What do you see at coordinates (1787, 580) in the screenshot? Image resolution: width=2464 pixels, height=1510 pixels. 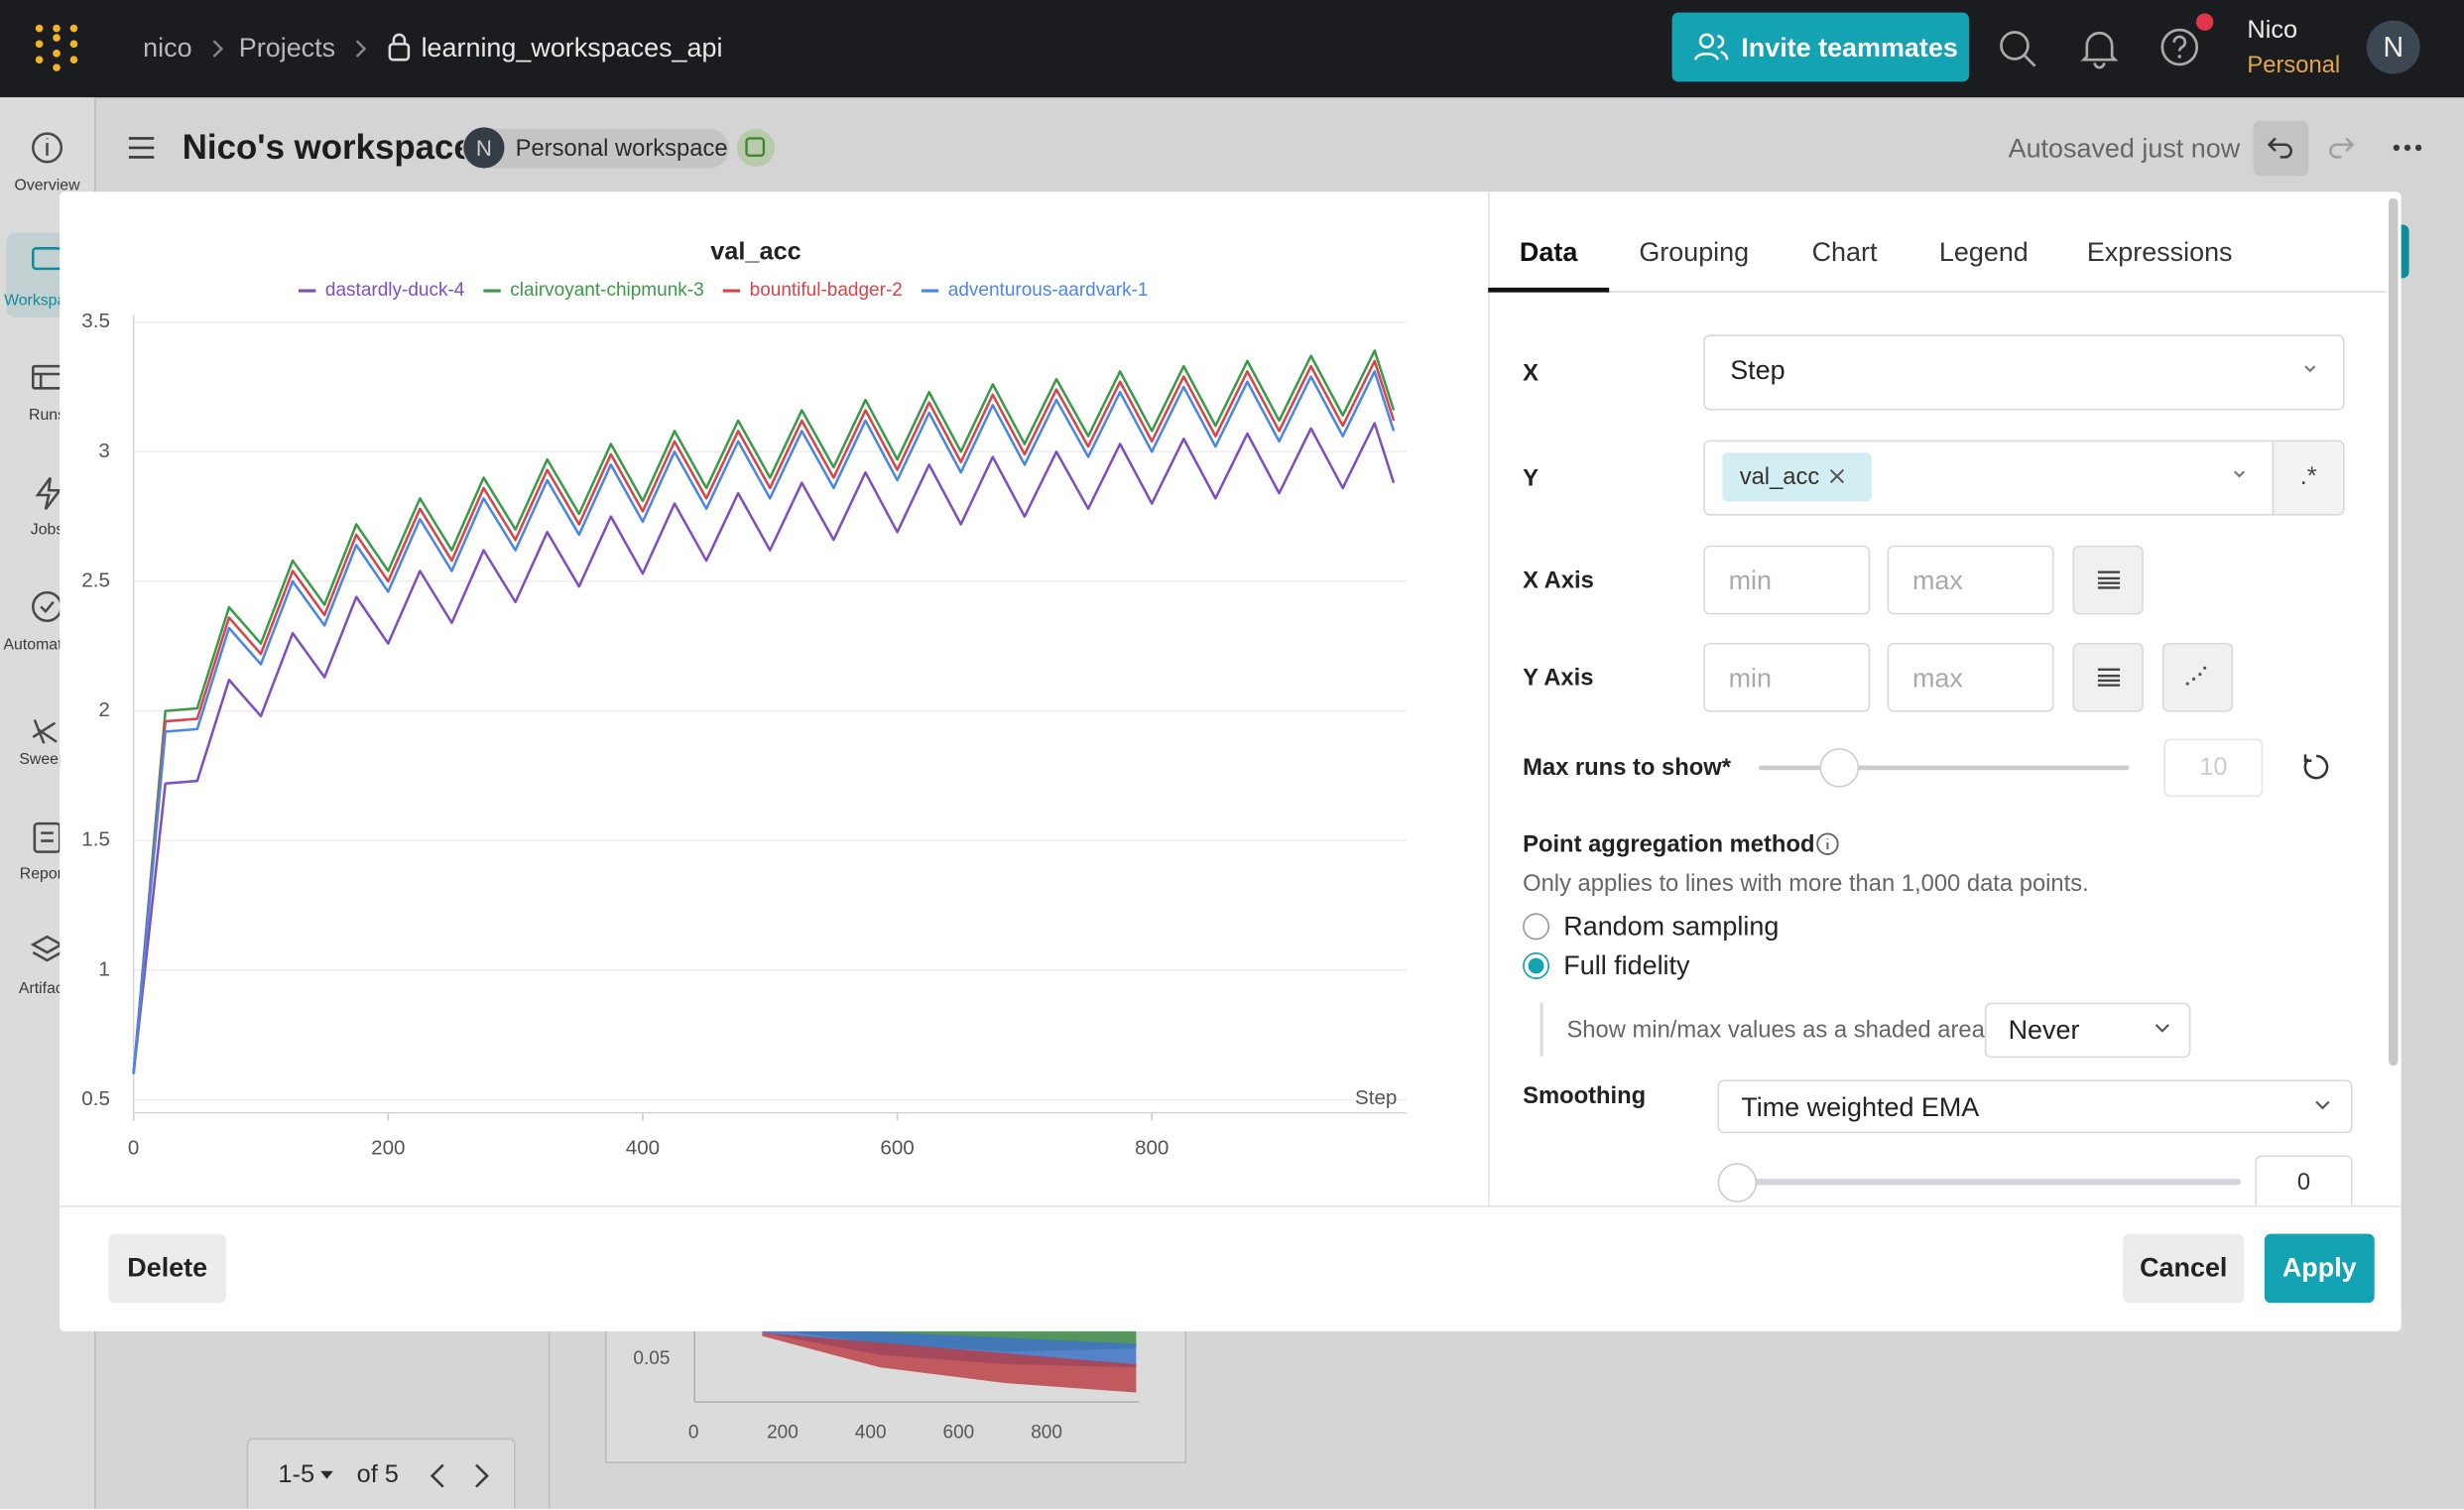 I see `x-min-input` at bounding box center [1787, 580].